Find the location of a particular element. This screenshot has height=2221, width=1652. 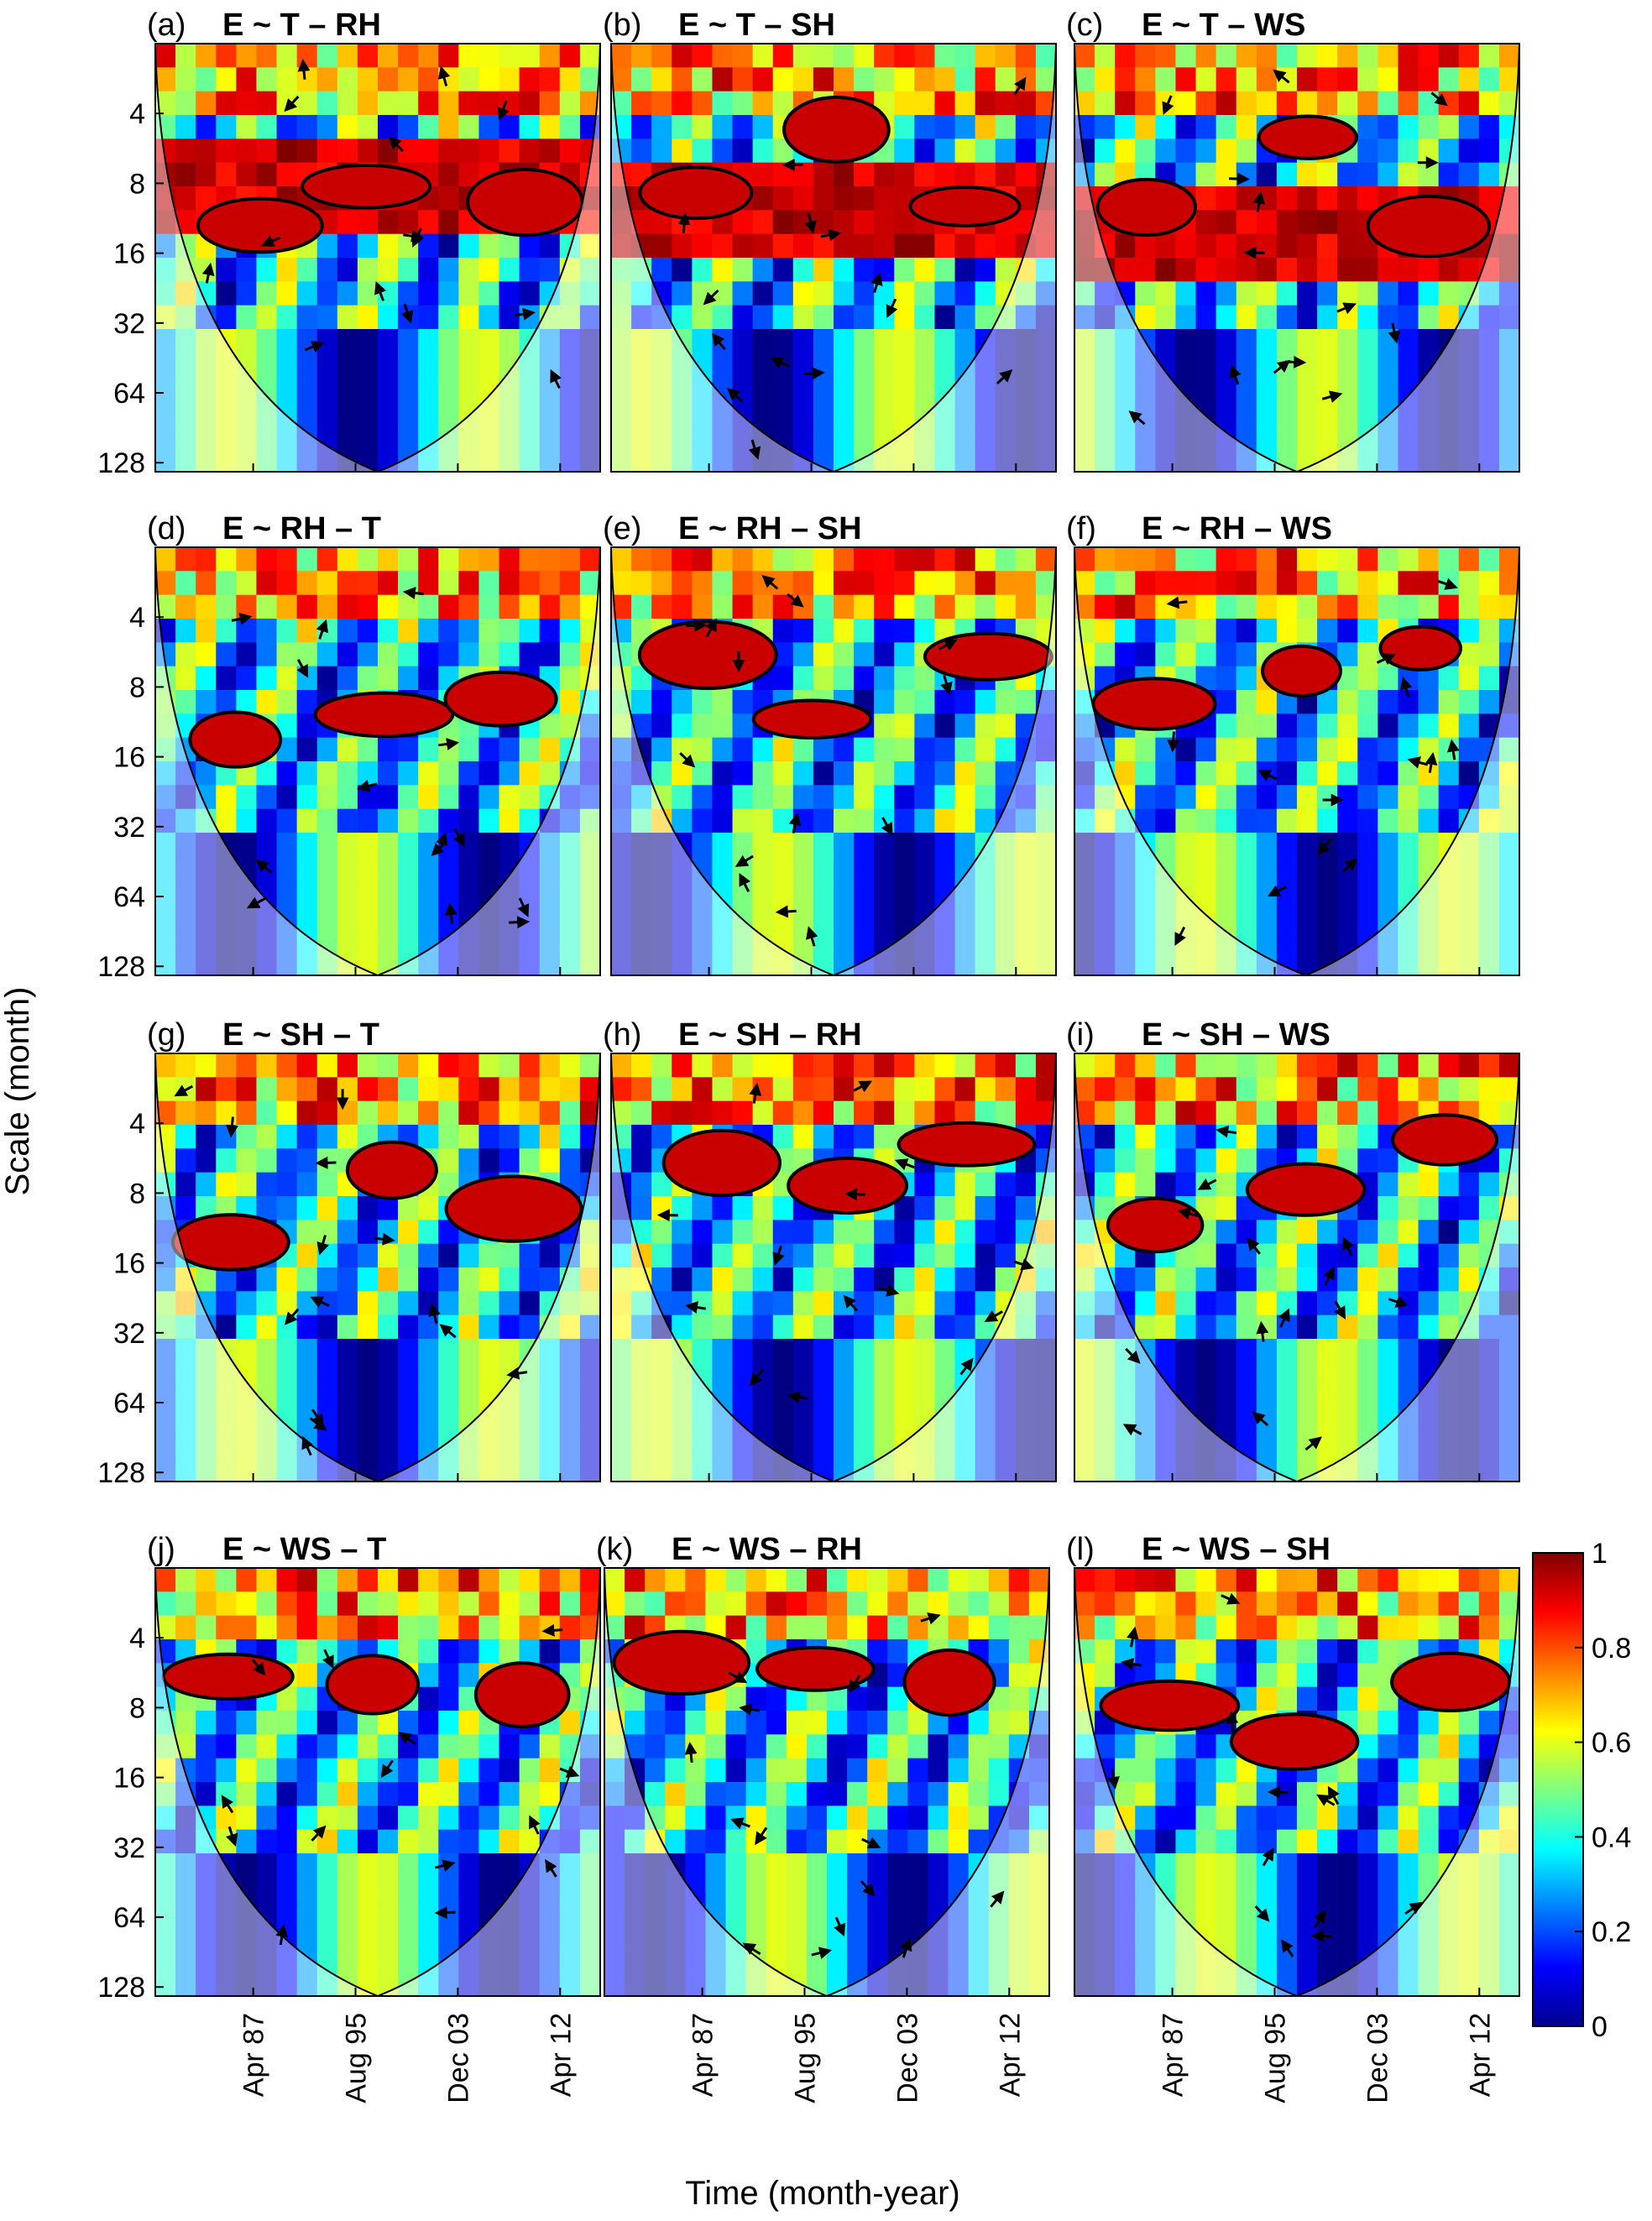

panel-title: E ~ WS – SH is located at coordinates (1236, 1549).